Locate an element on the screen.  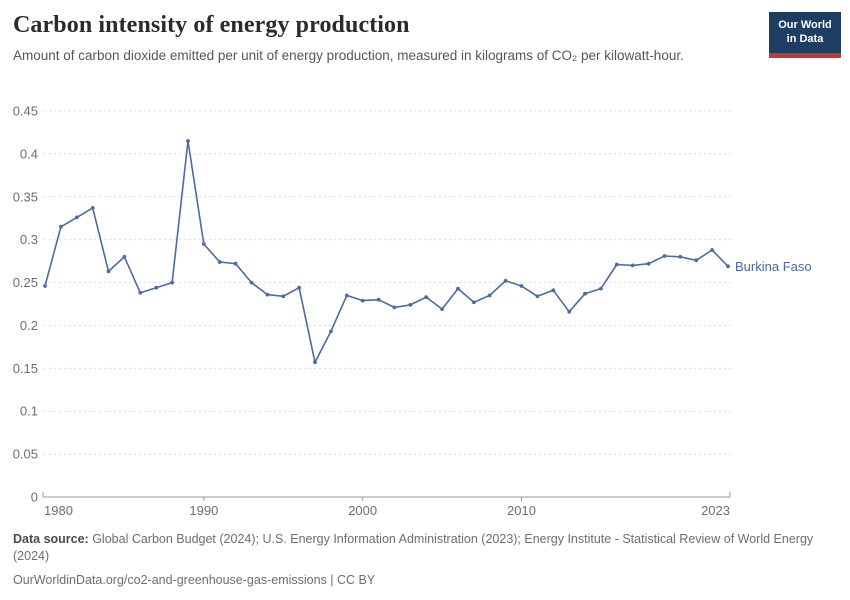
y-axis-label: 0 is located at coordinates (34, 497).